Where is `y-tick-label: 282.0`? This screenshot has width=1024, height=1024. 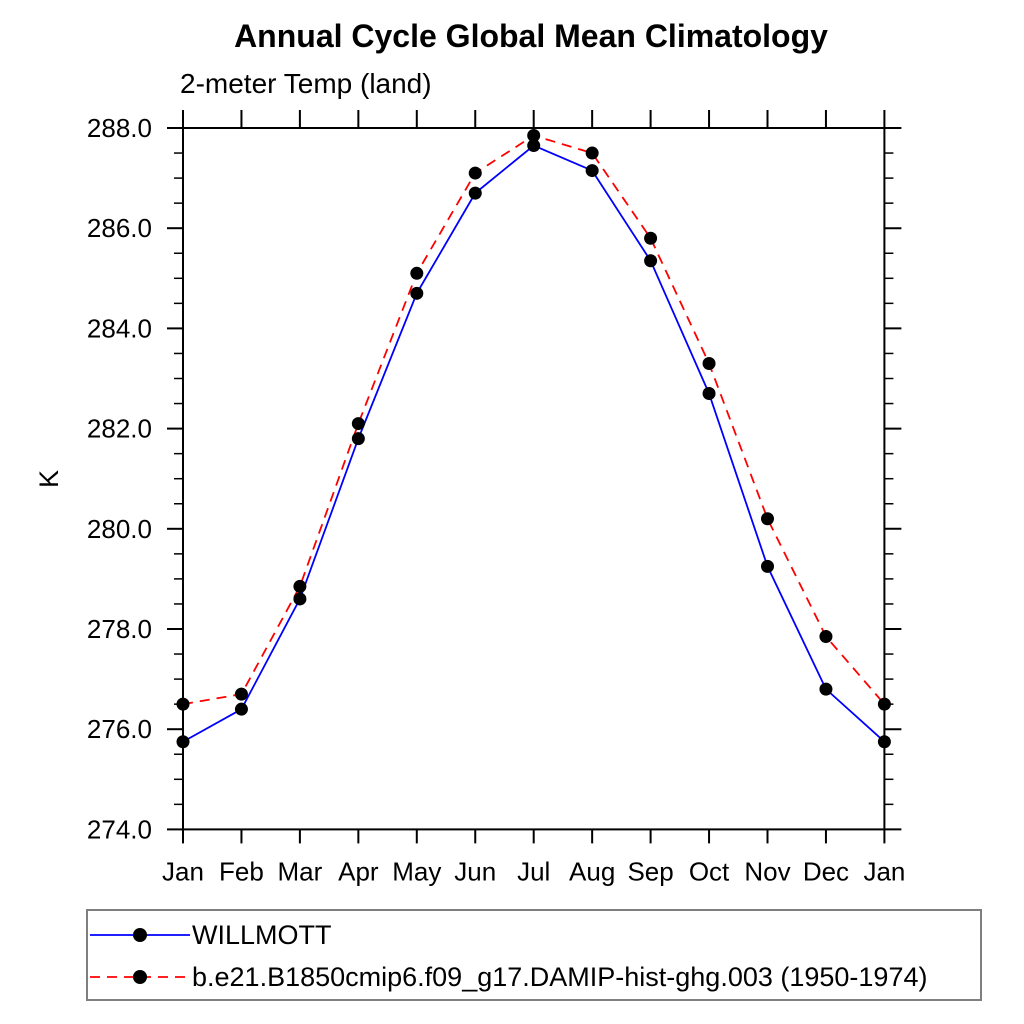 y-tick-label: 282.0 is located at coordinates (119, 429).